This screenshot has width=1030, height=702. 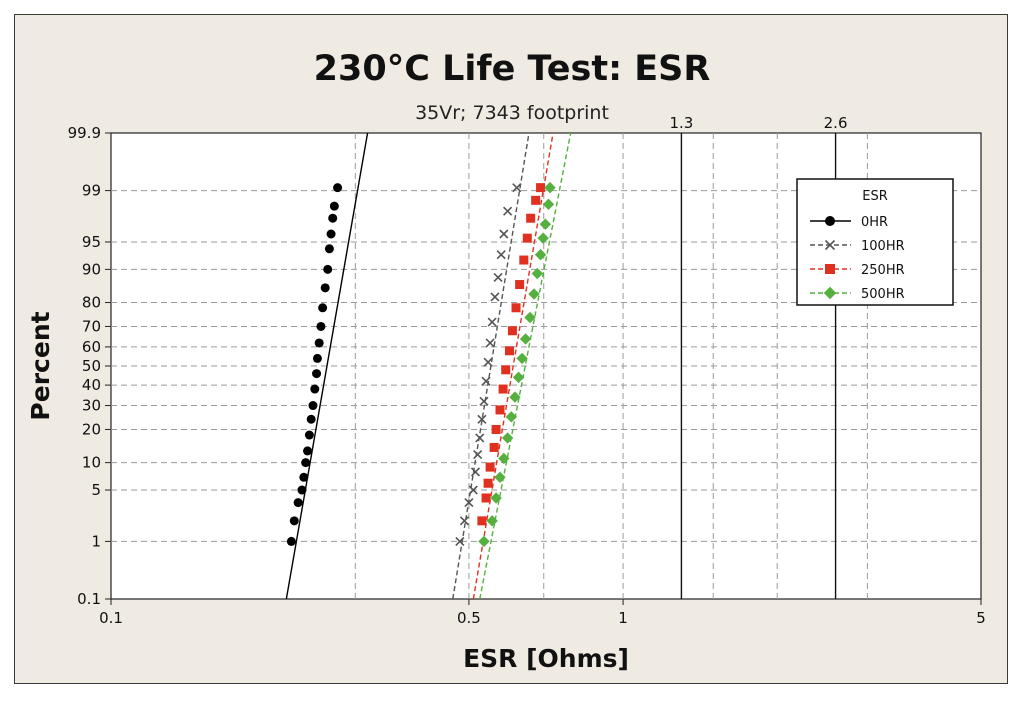 What do you see at coordinates (91, 303) in the screenshot?
I see `y-tick-label-80: 80` at bounding box center [91, 303].